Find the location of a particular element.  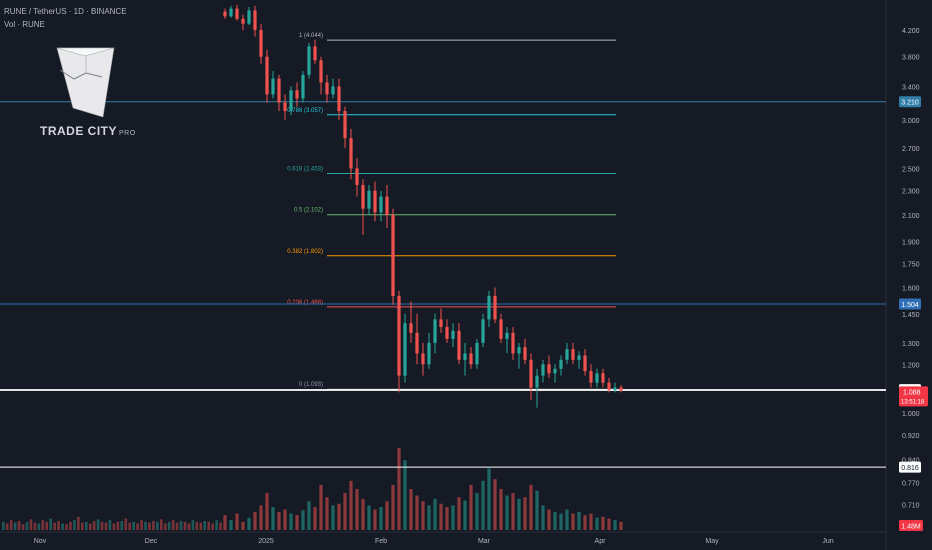

y-tick-label: 3.800 is located at coordinates (911, 58).